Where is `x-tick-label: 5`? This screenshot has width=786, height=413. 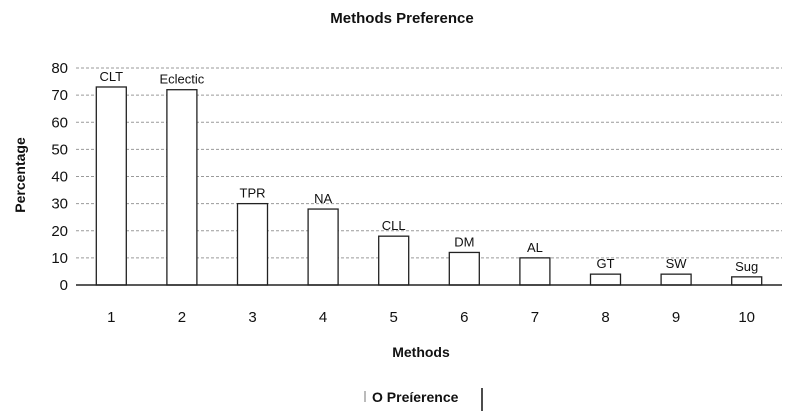 x-tick-label: 5 is located at coordinates (394, 317).